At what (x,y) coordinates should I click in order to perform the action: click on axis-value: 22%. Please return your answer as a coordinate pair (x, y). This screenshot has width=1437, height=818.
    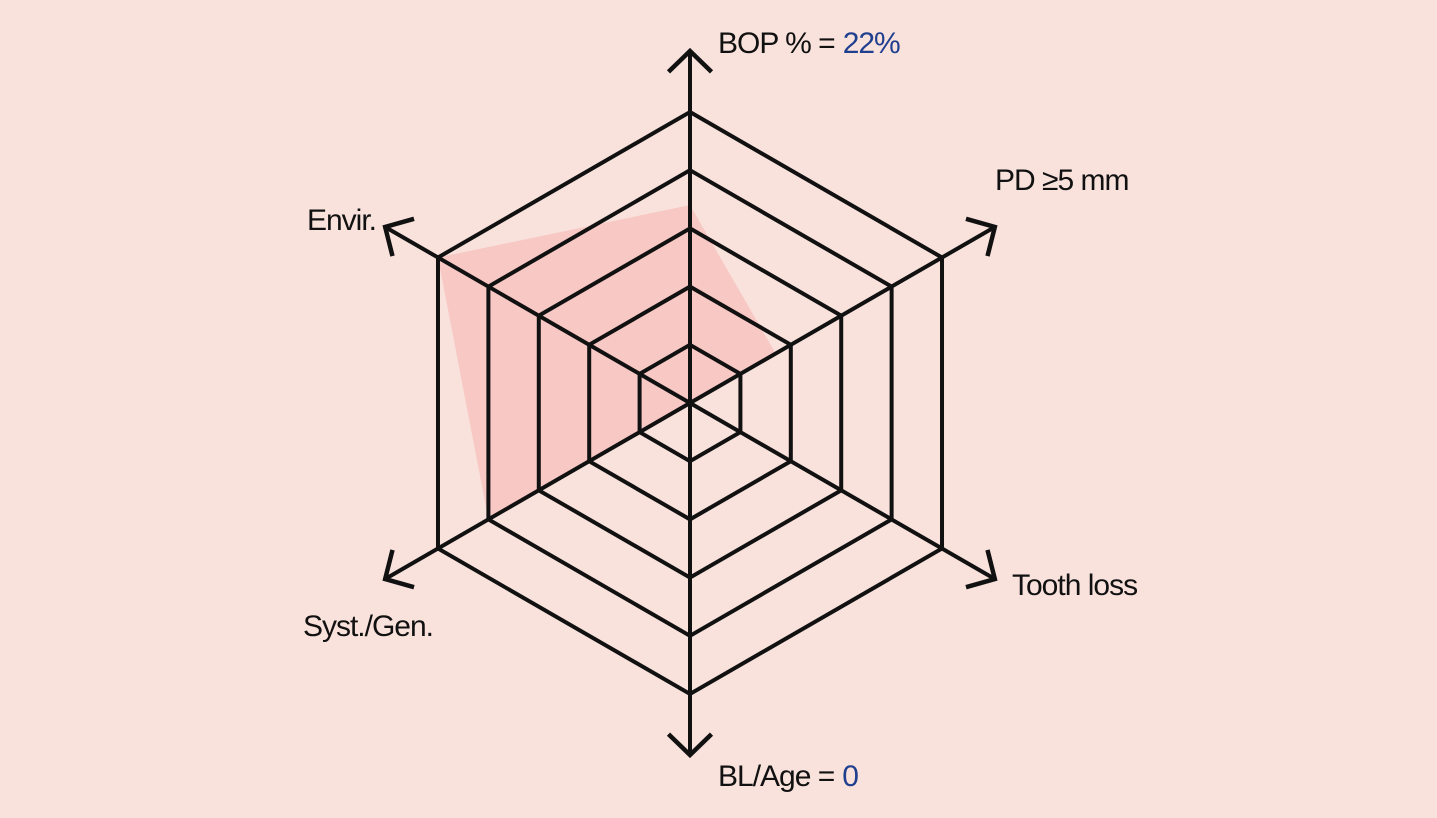
    Looking at the image, I should click on (871, 43).